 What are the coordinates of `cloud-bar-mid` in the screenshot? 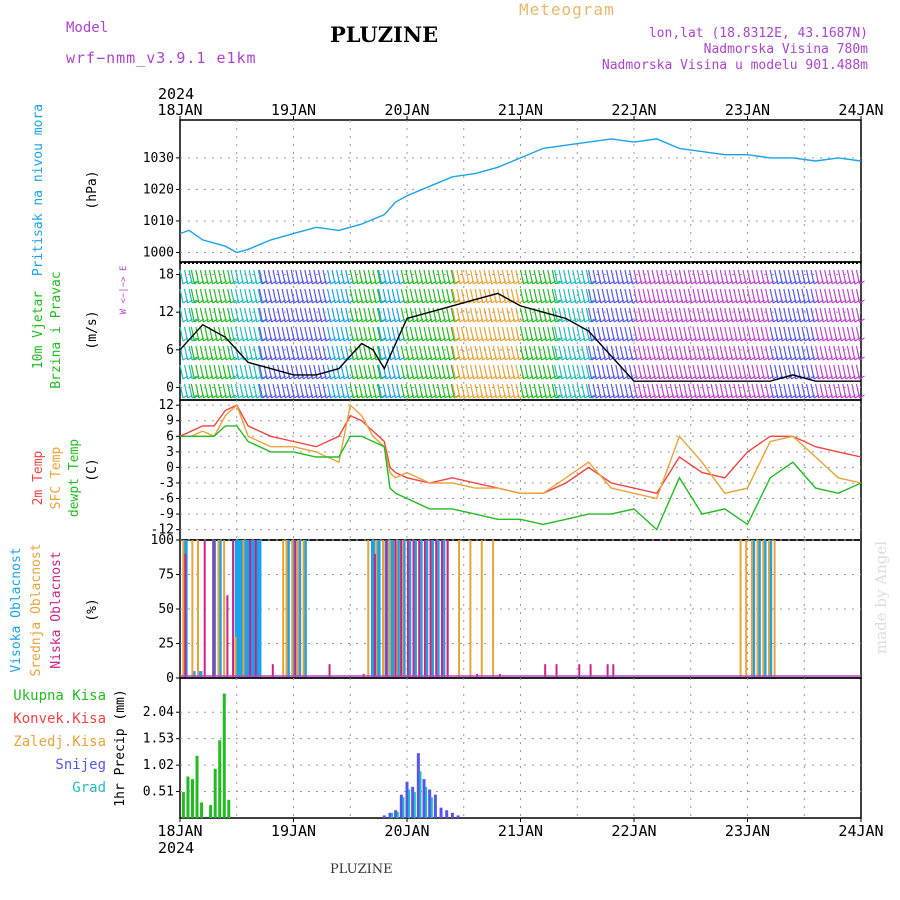 It's located at (470, 608).